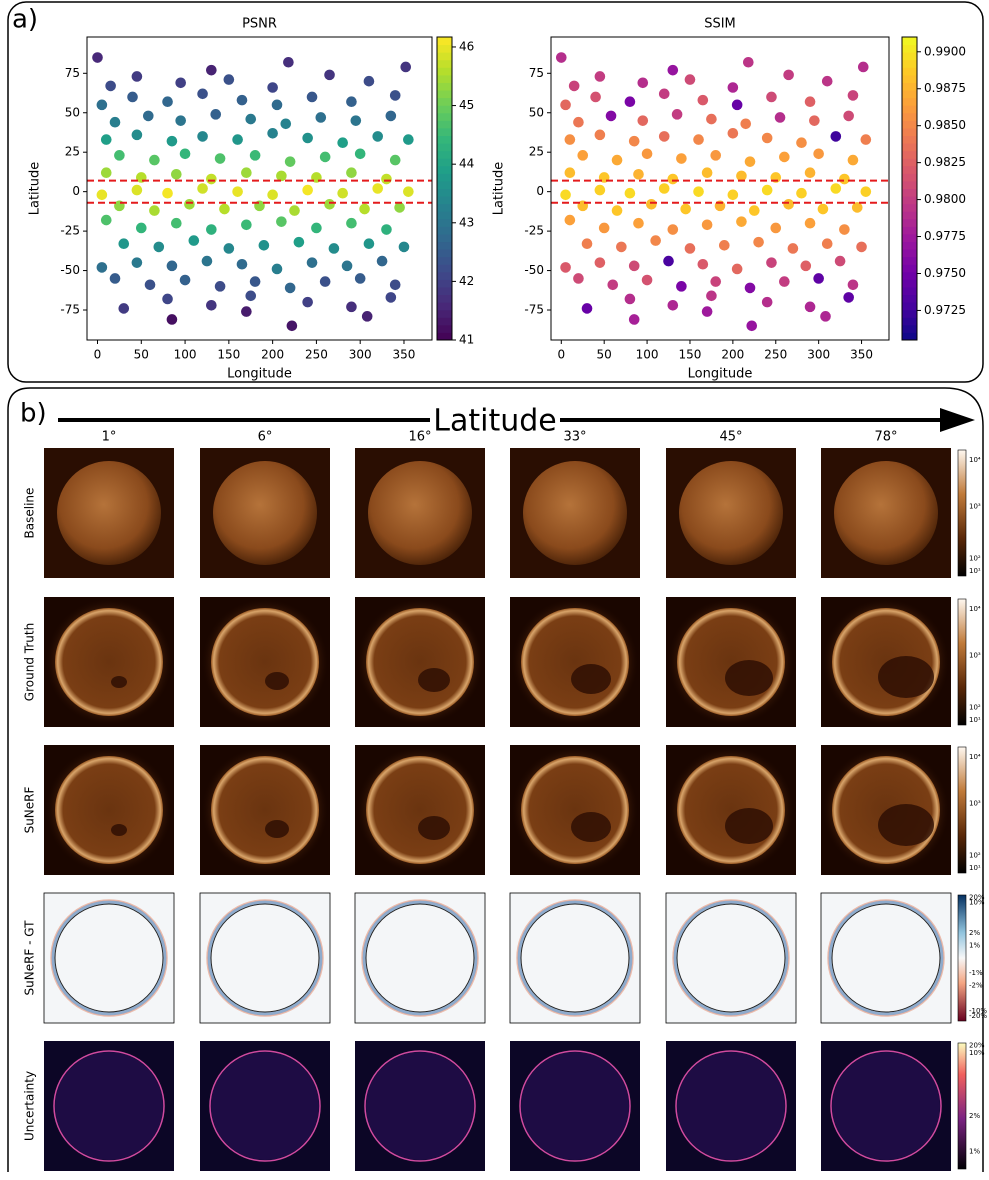 This screenshot has height=1180, width=989. What do you see at coordinates (466, 46) in the screenshot?
I see `colorbar-tick-label: 46` at bounding box center [466, 46].